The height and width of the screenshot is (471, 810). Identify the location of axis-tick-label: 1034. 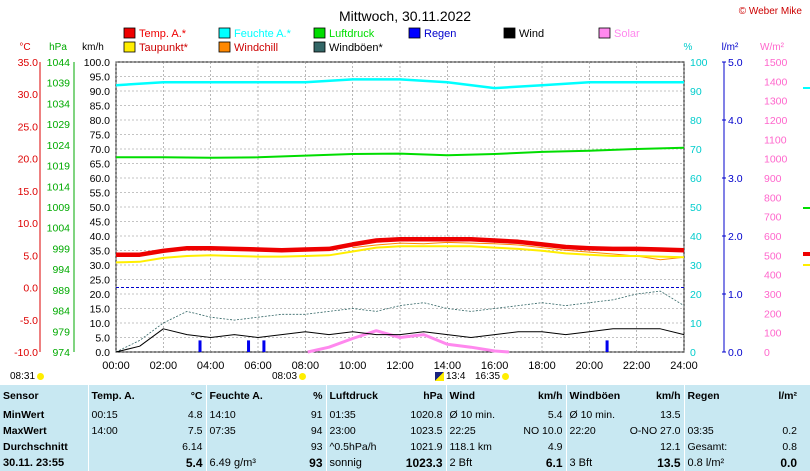
(59, 104).